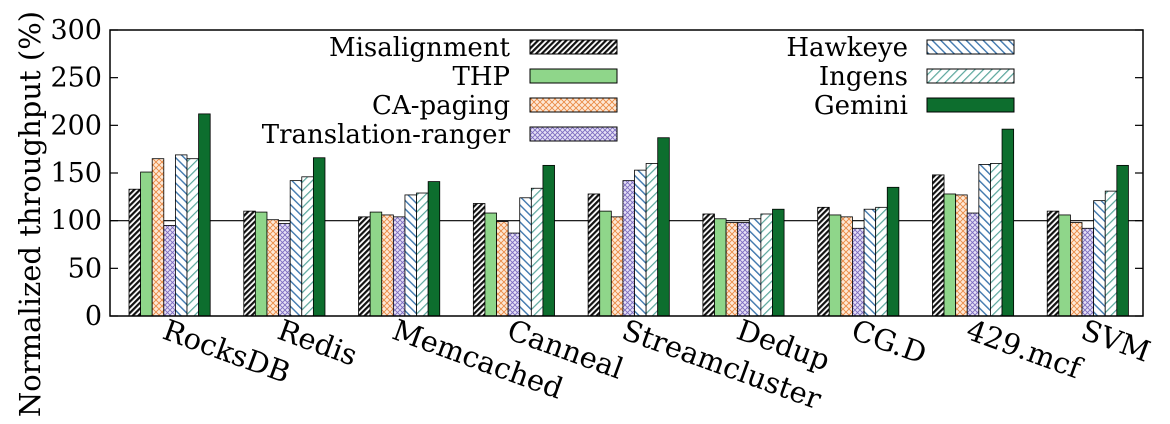 The image size is (1170, 424). Describe the element at coordinates (261, 264) in the screenshot. I see `bar-thp-redis` at that location.